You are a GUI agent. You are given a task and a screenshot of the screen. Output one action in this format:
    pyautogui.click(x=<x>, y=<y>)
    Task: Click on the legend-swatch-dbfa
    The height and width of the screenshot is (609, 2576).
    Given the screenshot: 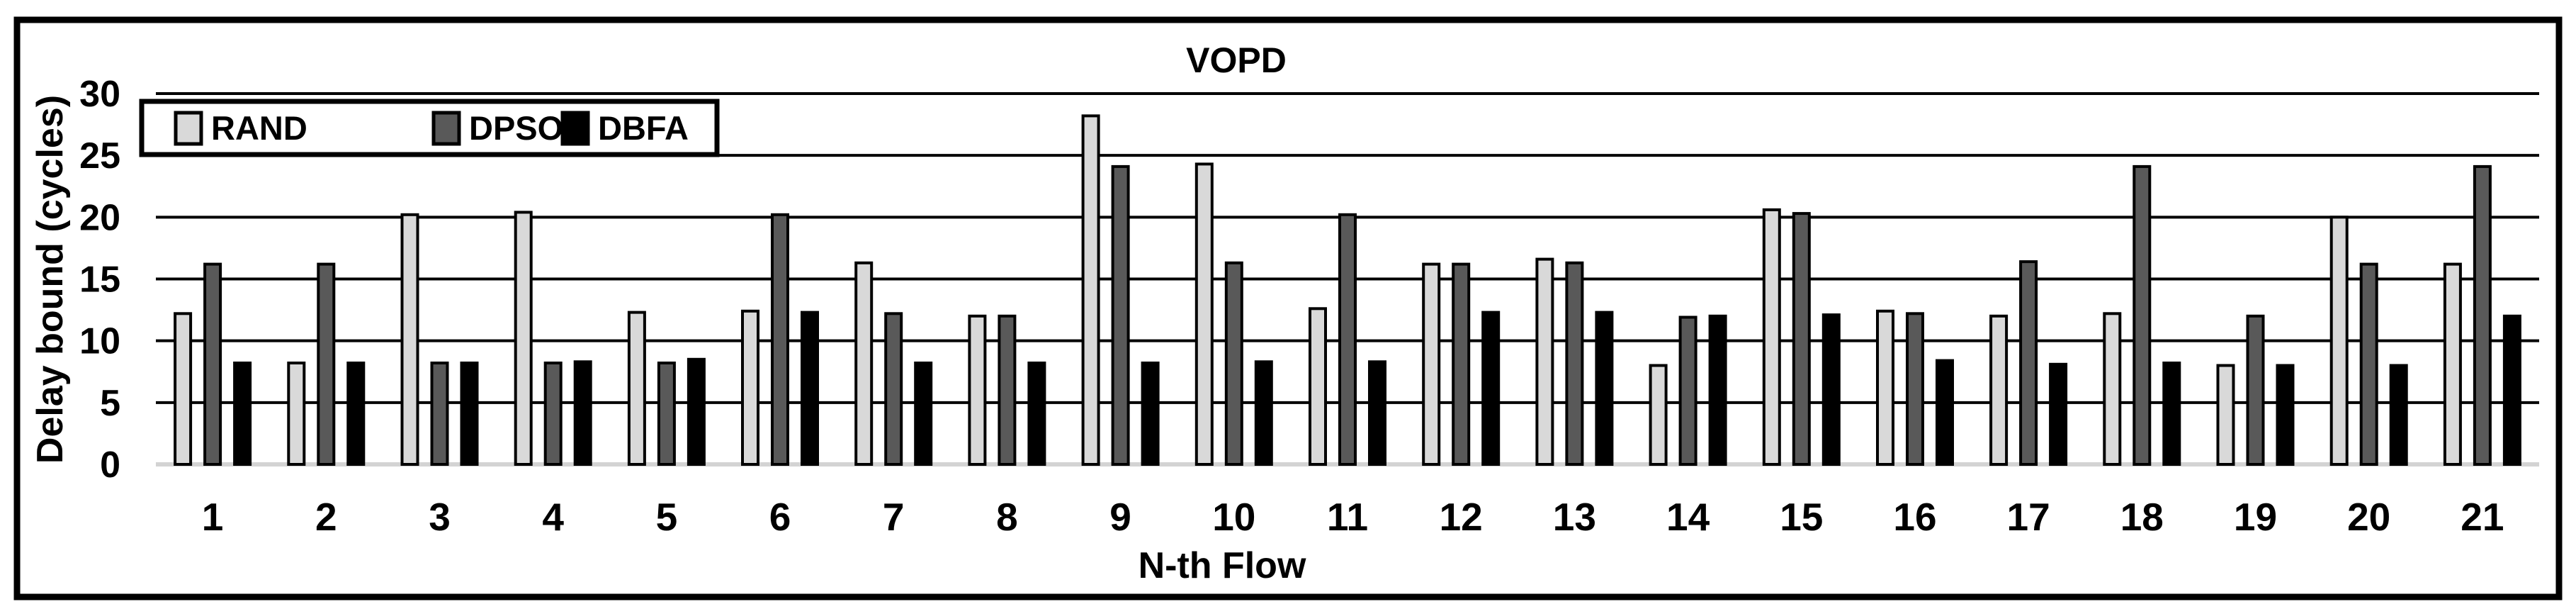 What is the action you would take?
    pyautogui.click(x=575, y=128)
    